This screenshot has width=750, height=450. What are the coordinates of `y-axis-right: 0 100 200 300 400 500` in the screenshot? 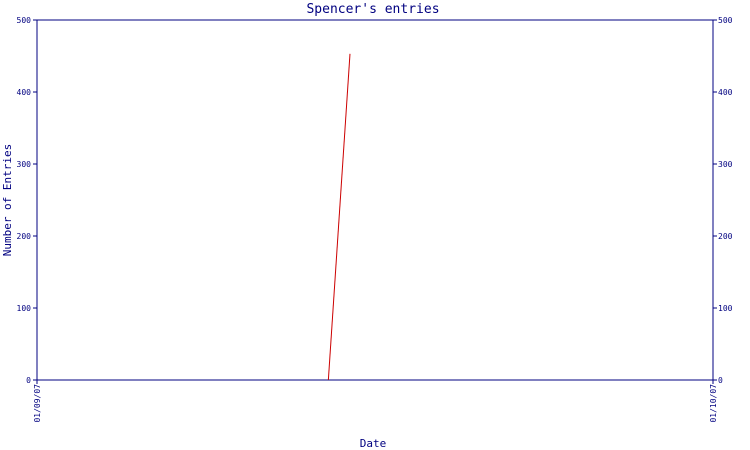 It's located at (723, 200).